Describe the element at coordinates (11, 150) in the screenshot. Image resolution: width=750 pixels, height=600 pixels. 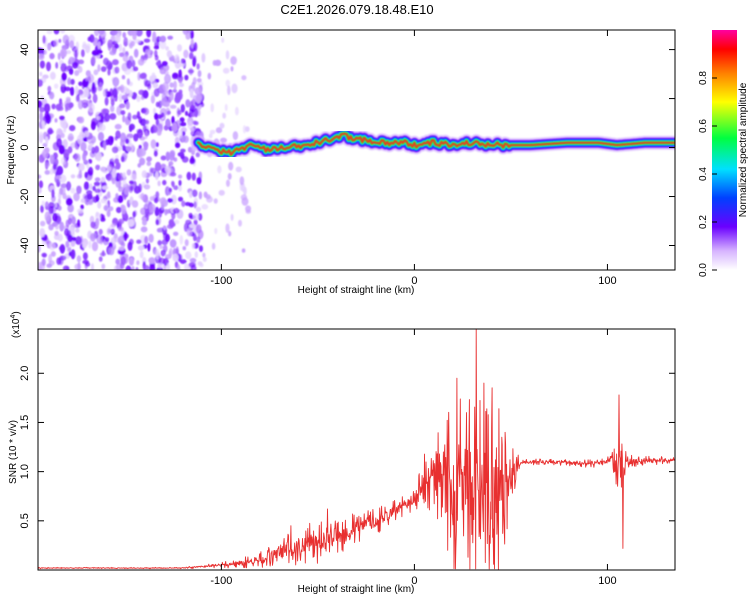
I see `spectrogram-y-label: Frequency (Hz)` at that location.